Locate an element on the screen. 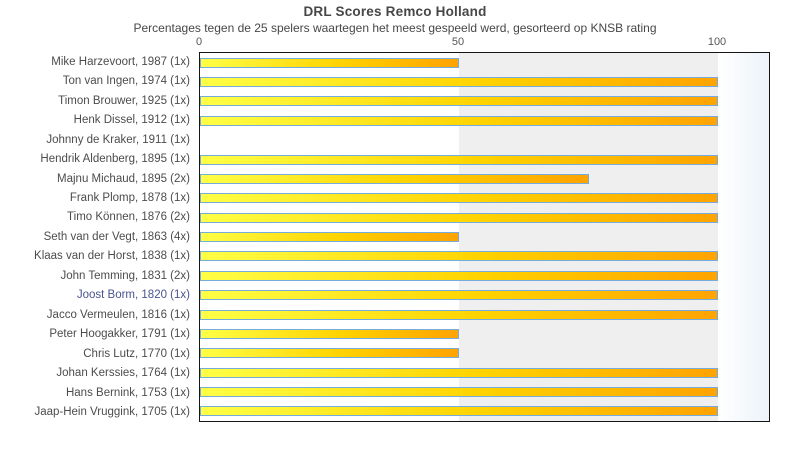  y-axis-label-row: Timo Können, 1876 (2x) is located at coordinates (95, 217).